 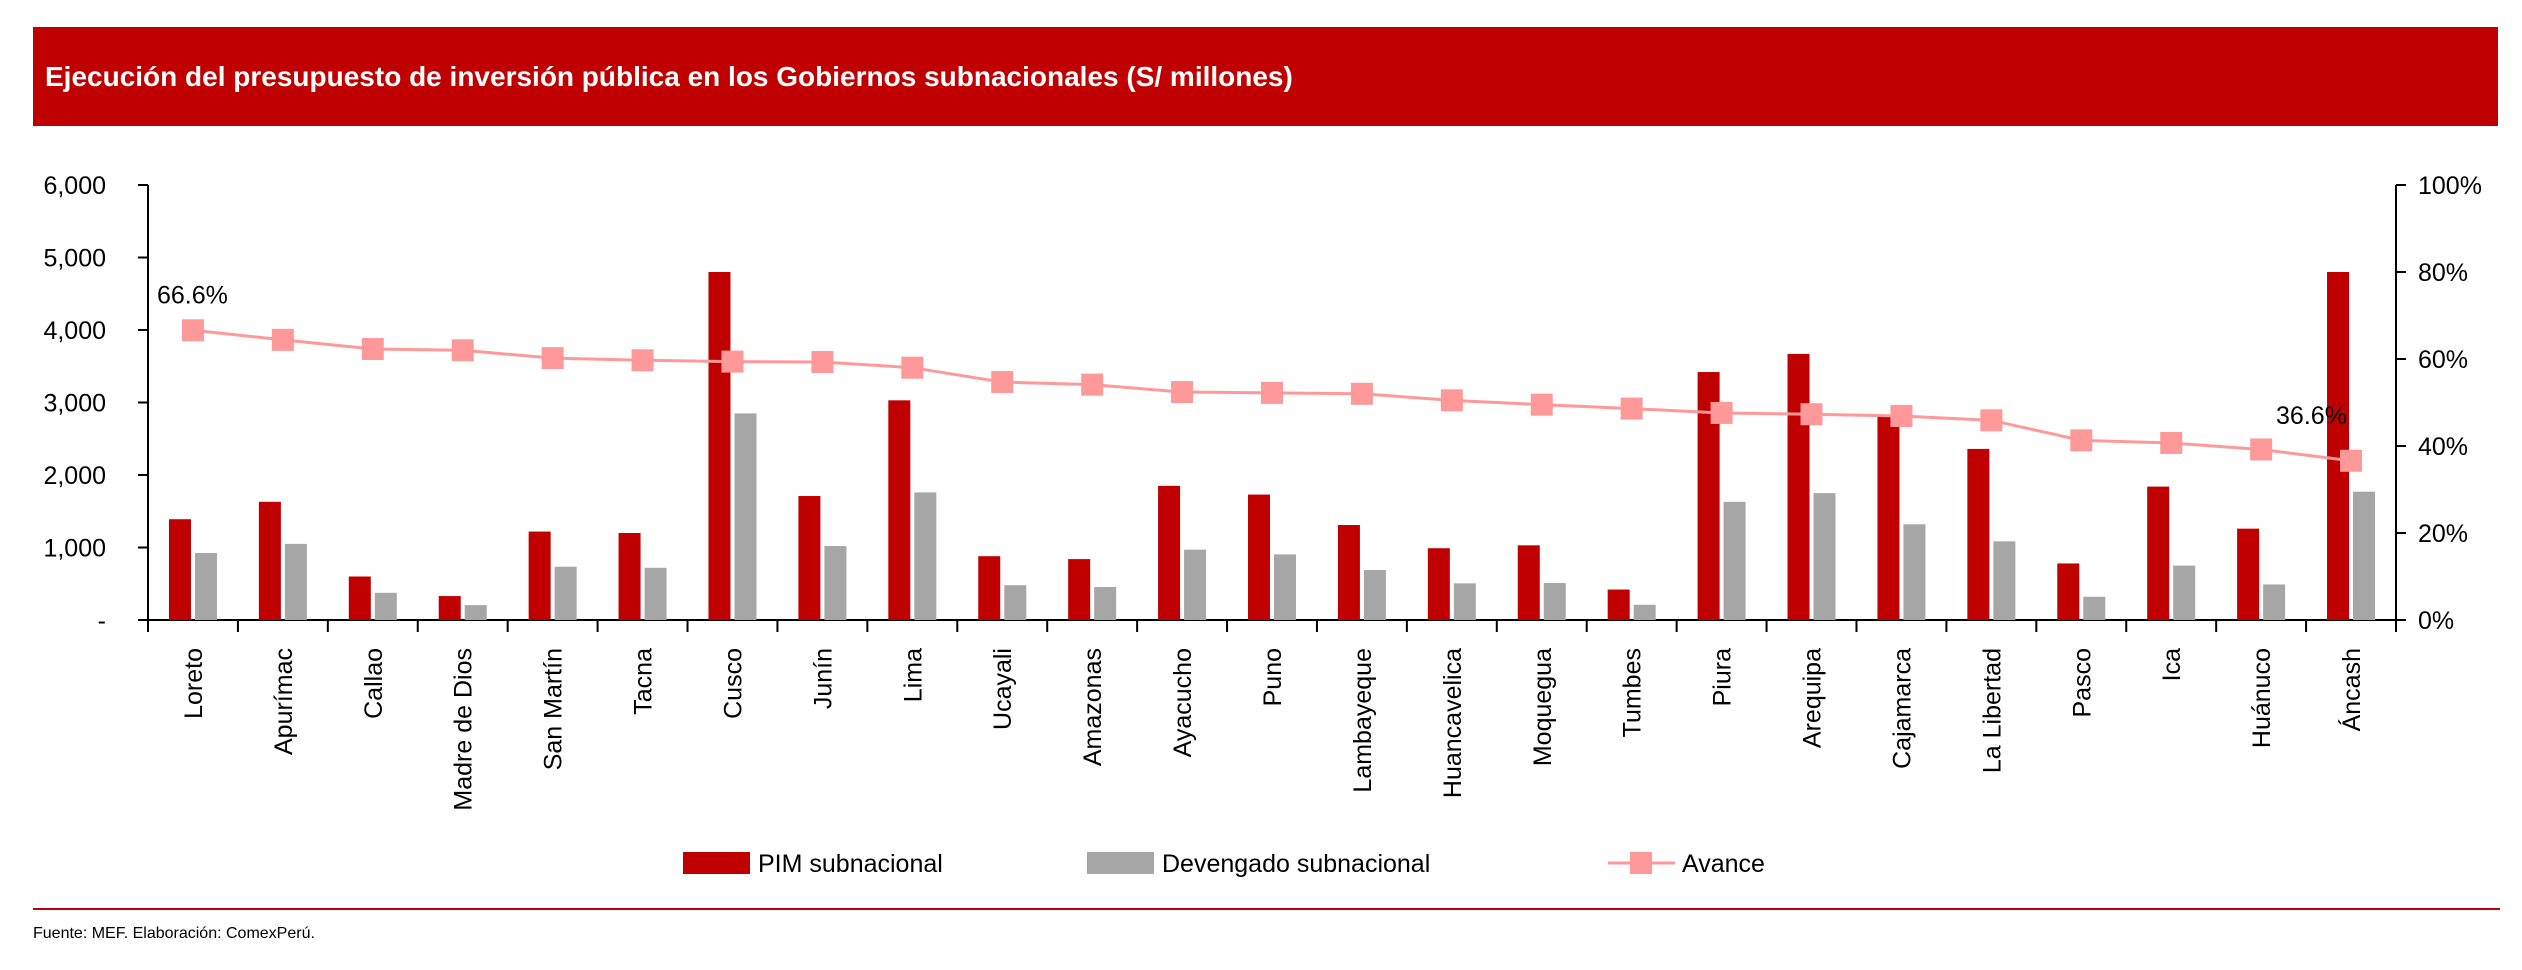 I want to click on category-label: Cajamarca, so click(x=1902, y=708).